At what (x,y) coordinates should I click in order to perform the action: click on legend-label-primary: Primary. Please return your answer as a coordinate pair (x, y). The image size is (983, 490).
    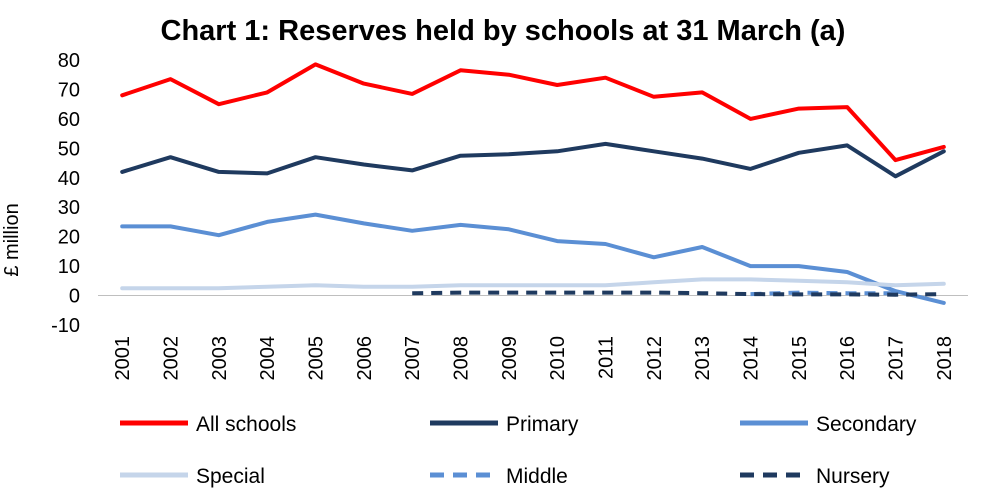
    Looking at the image, I should click on (542, 424).